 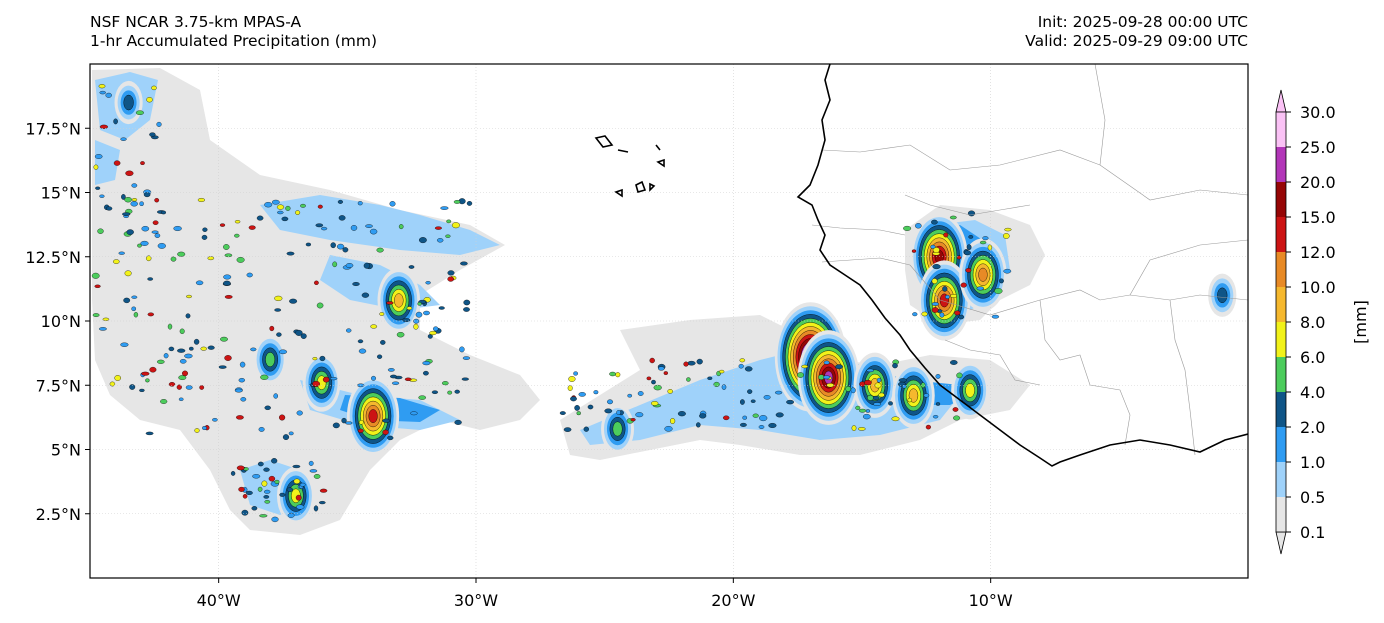 What do you see at coordinates (476, 600) in the screenshot?
I see `lon-tick-label: 30°W` at bounding box center [476, 600].